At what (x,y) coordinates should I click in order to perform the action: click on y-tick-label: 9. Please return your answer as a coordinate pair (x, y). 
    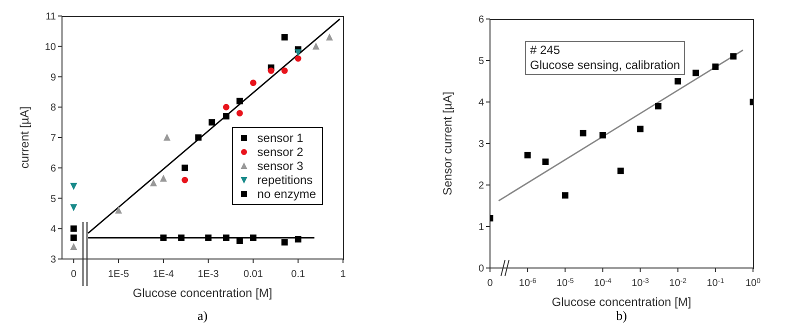
    Looking at the image, I should click on (53, 78).